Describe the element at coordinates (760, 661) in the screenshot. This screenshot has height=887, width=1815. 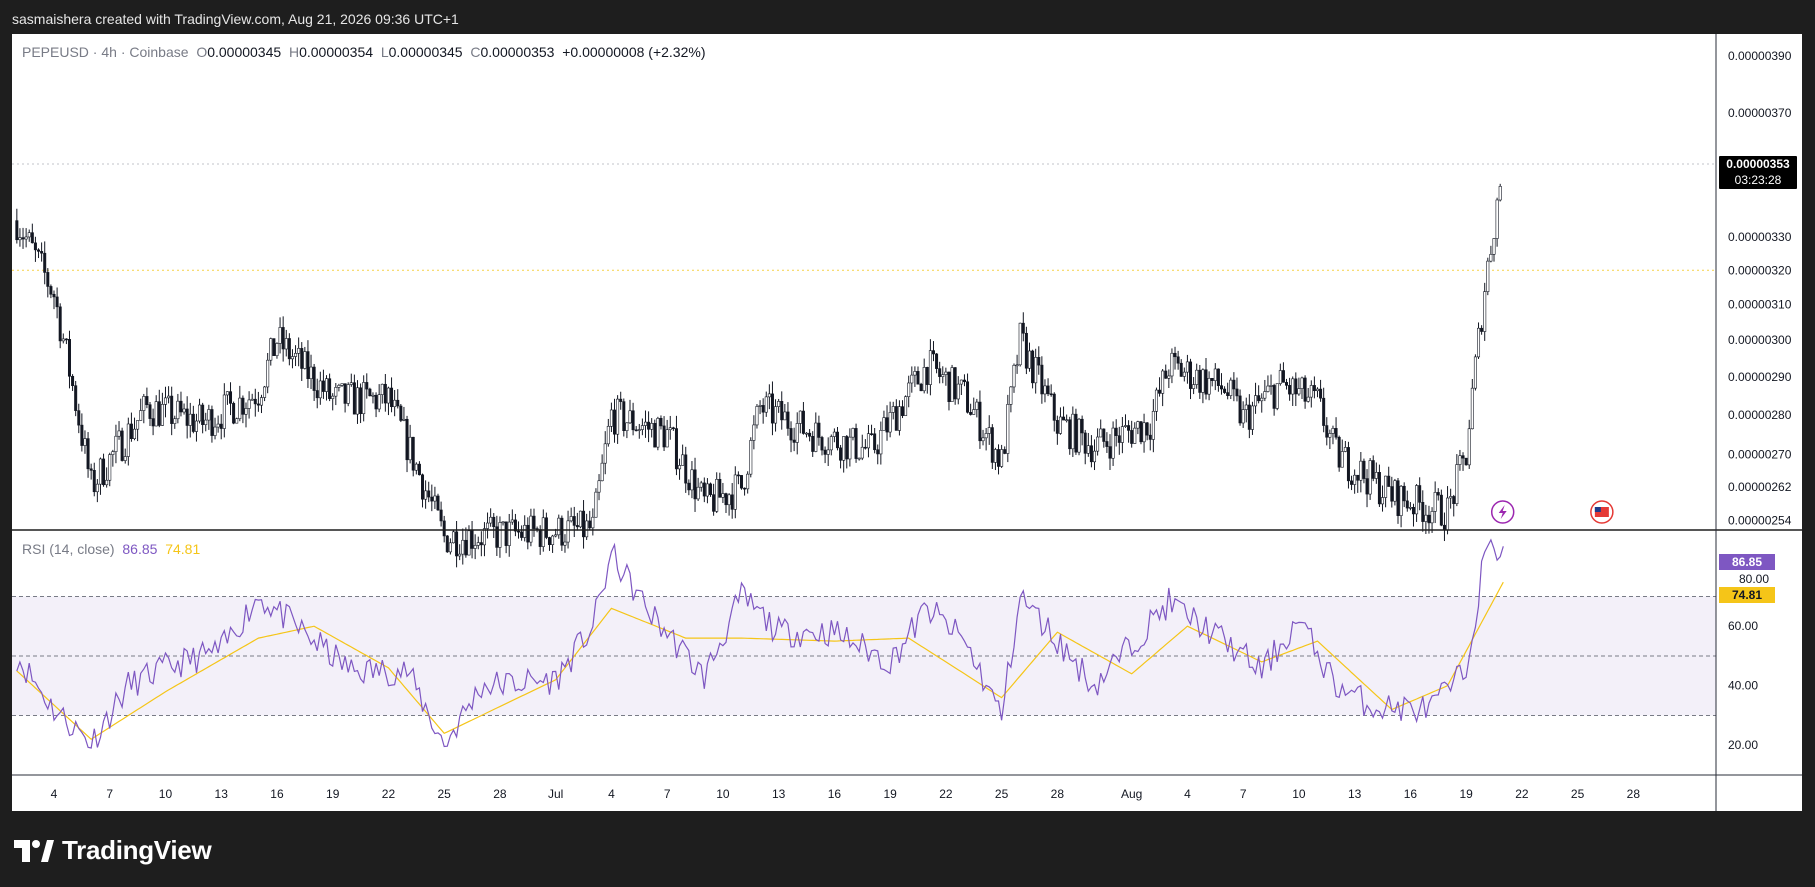
I see `rsi-ma-line` at that location.